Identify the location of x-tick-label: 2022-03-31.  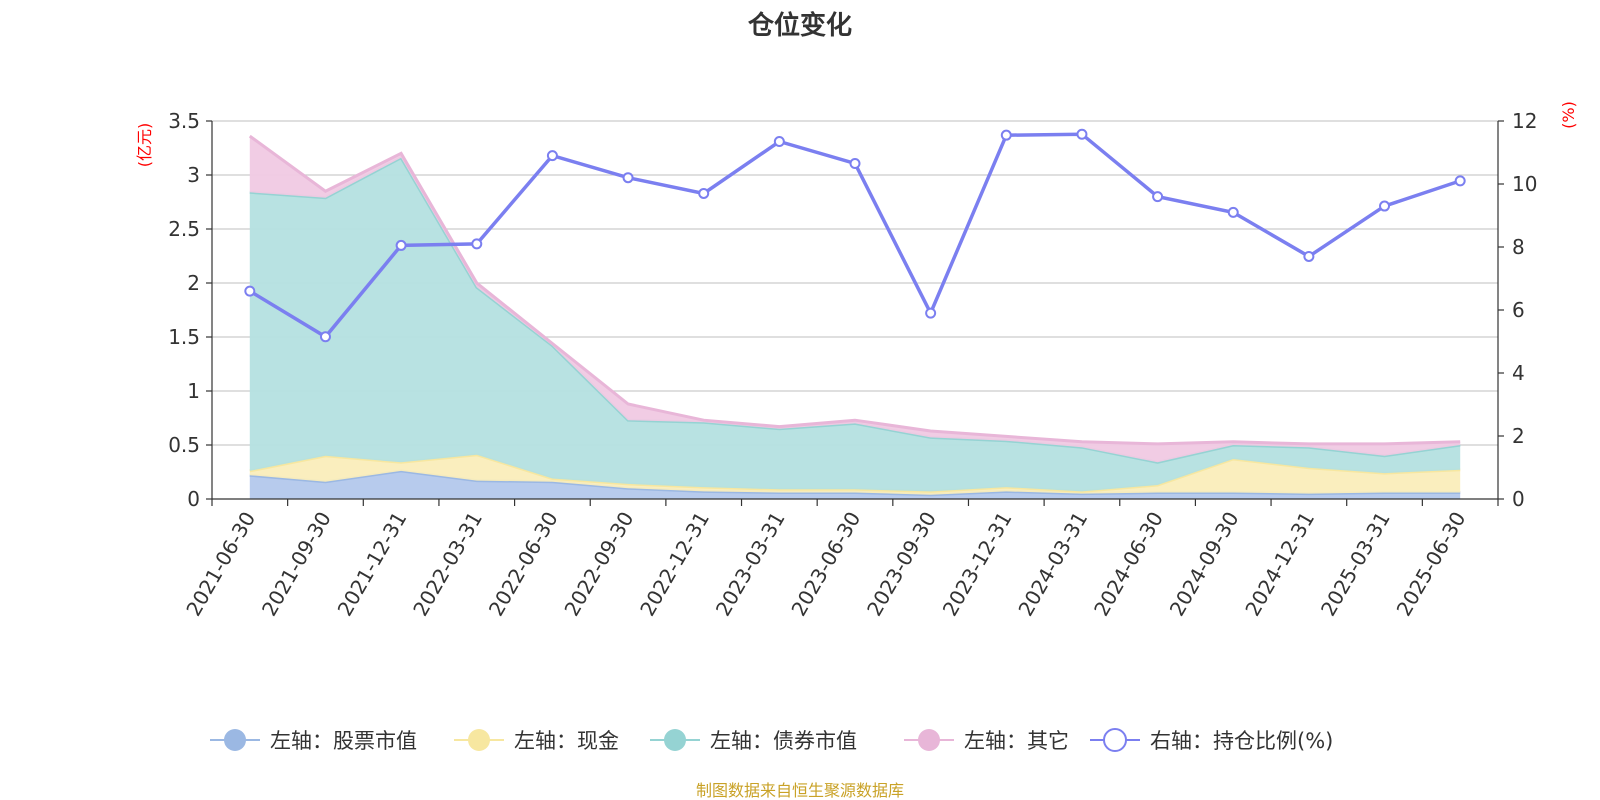
(447, 564).